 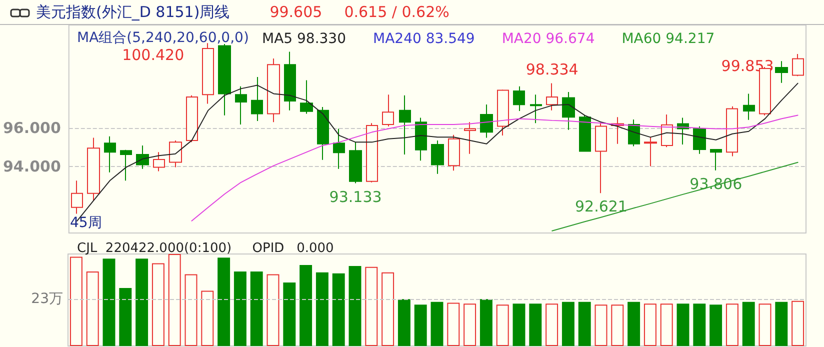 I want to click on text: MA20 96.674, so click(x=548, y=39).